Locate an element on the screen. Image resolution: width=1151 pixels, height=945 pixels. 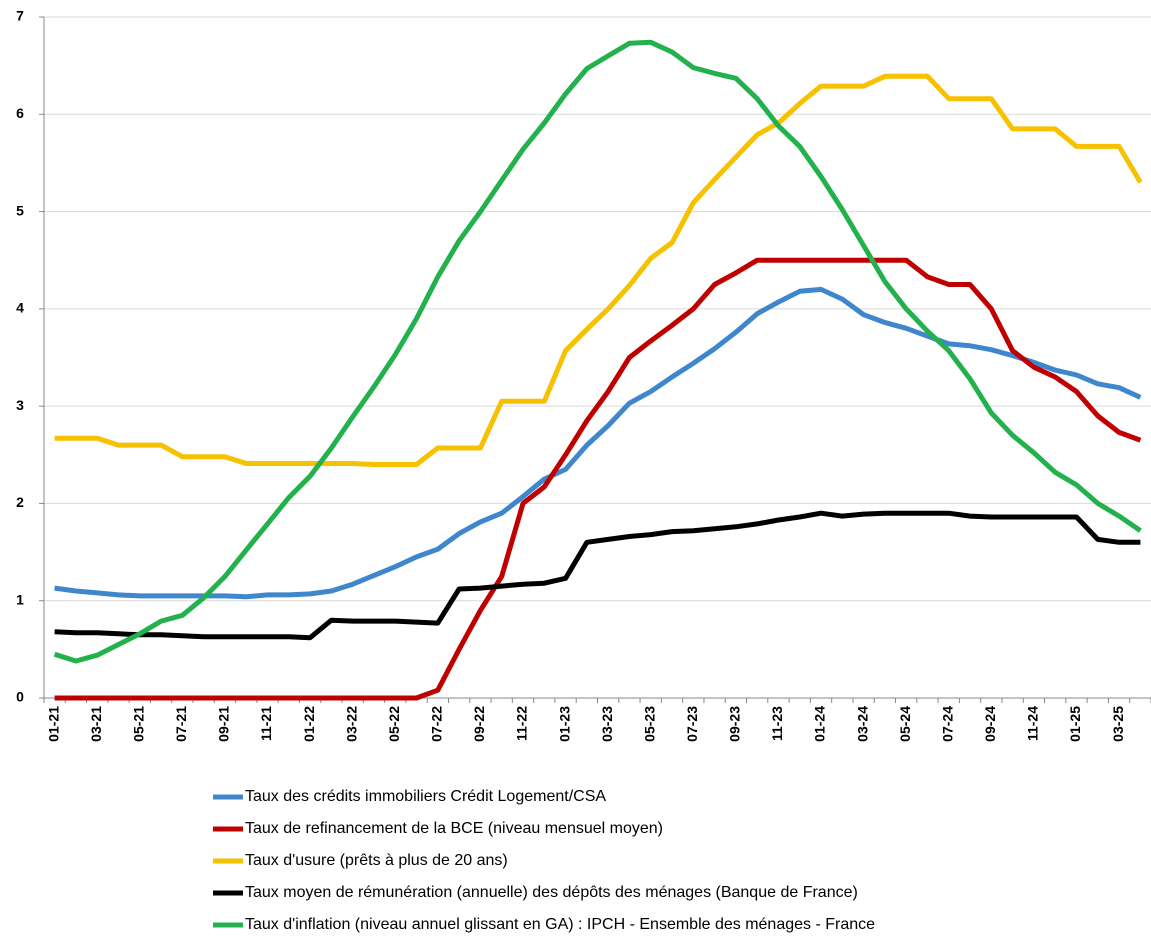
x-tick-label: 05-24 is located at coordinates (905, 724).